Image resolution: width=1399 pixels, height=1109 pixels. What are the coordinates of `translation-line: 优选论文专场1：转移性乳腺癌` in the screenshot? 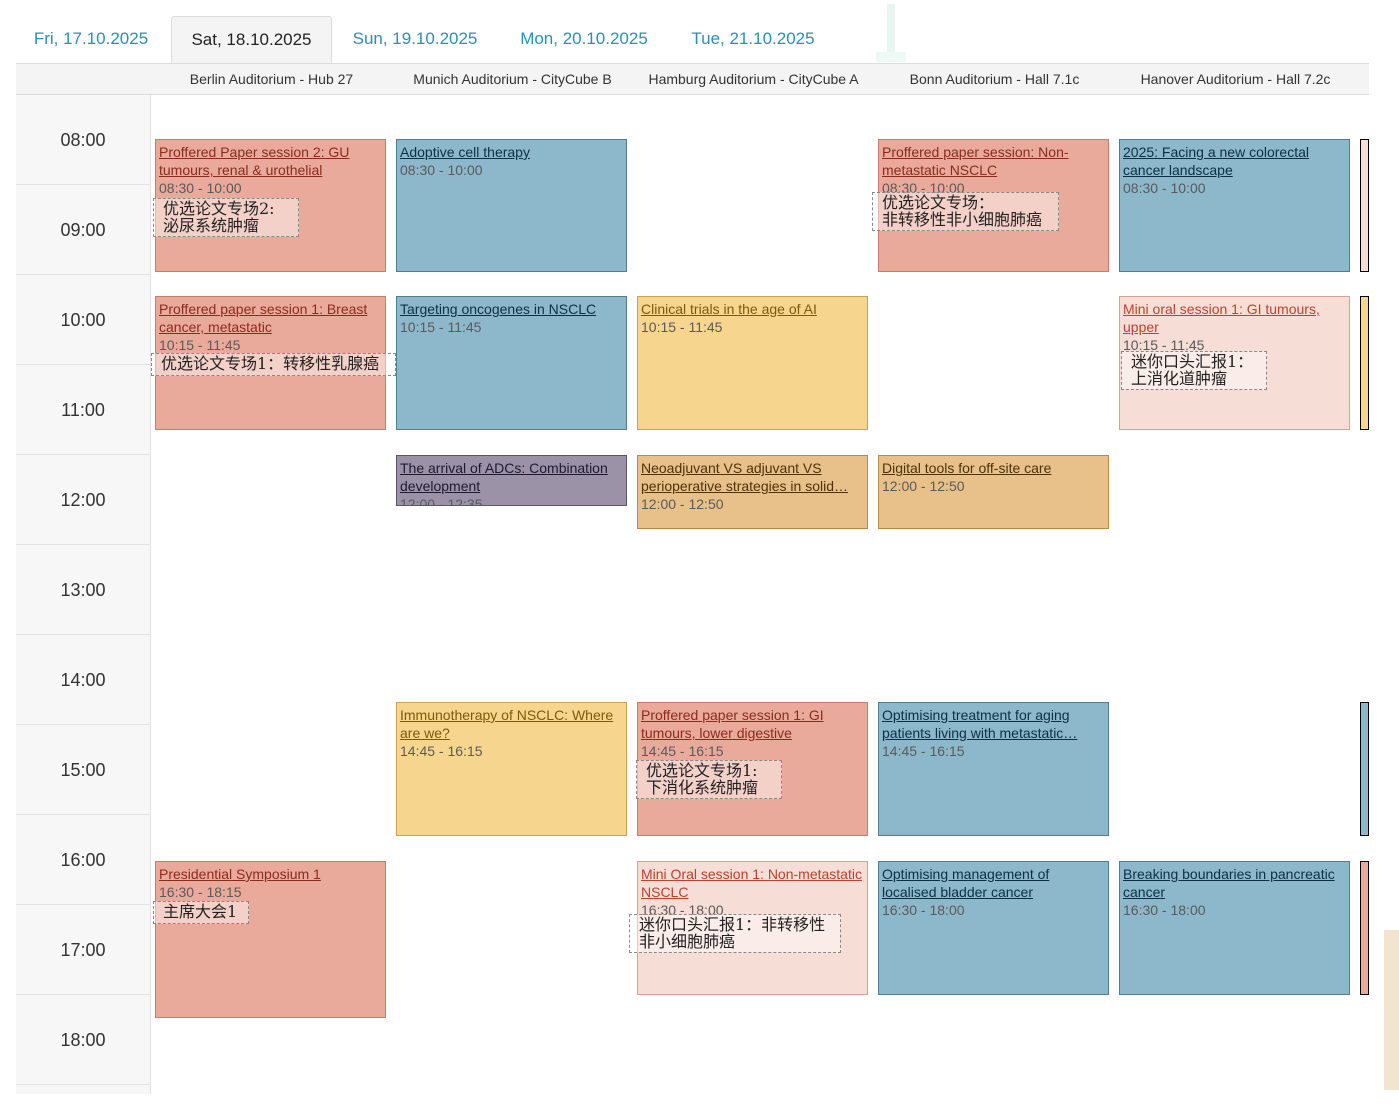 It's located at (270, 363).